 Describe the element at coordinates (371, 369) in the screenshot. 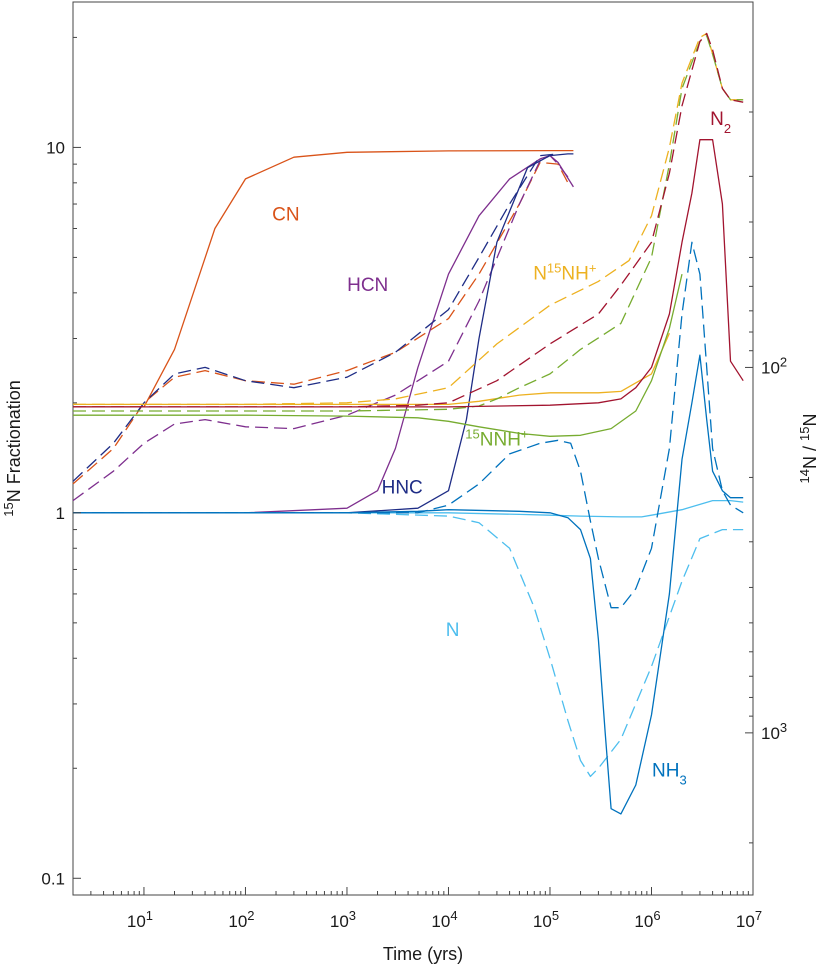

I see `series-line-n15nh-solid` at that location.